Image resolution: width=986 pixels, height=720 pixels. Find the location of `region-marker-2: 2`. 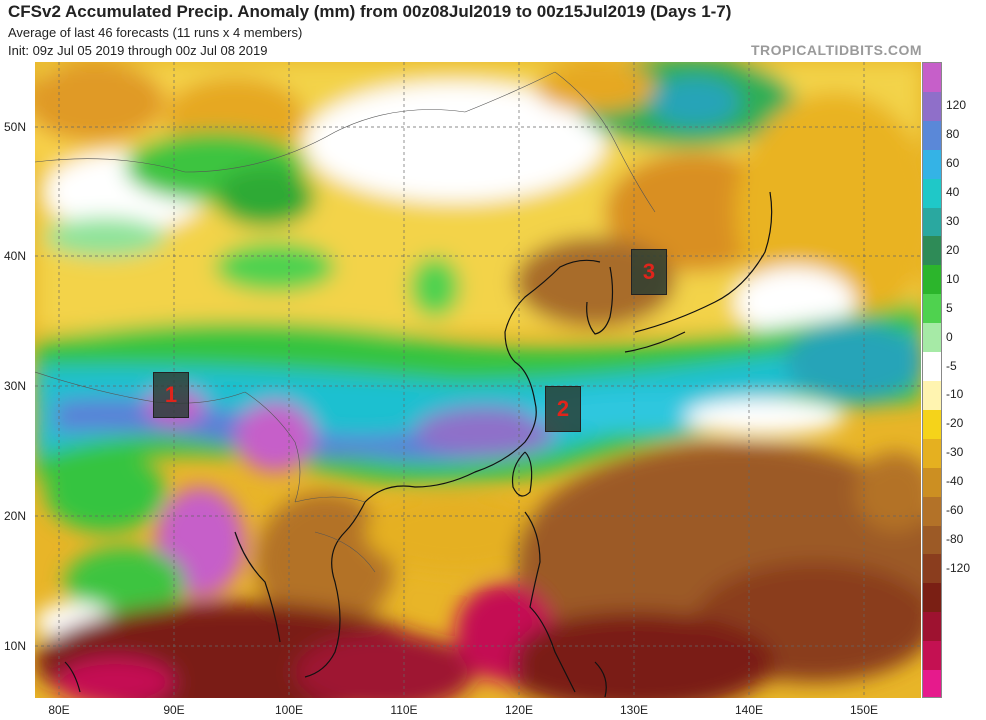

region-marker-2: 2 is located at coordinates (563, 409).